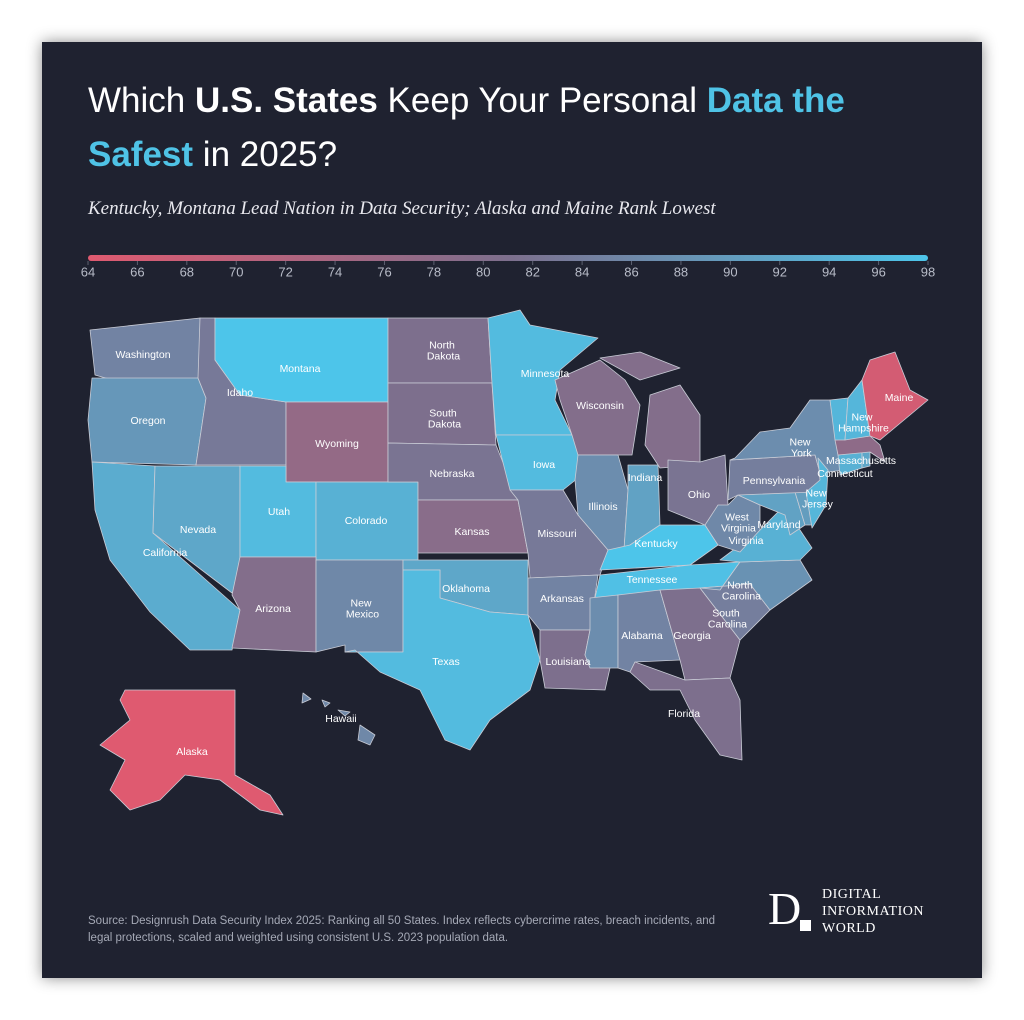 Image resolution: width=1024 pixels, height=1020 pixels. I want to click on state-label: Nevada, so click(198, 530).